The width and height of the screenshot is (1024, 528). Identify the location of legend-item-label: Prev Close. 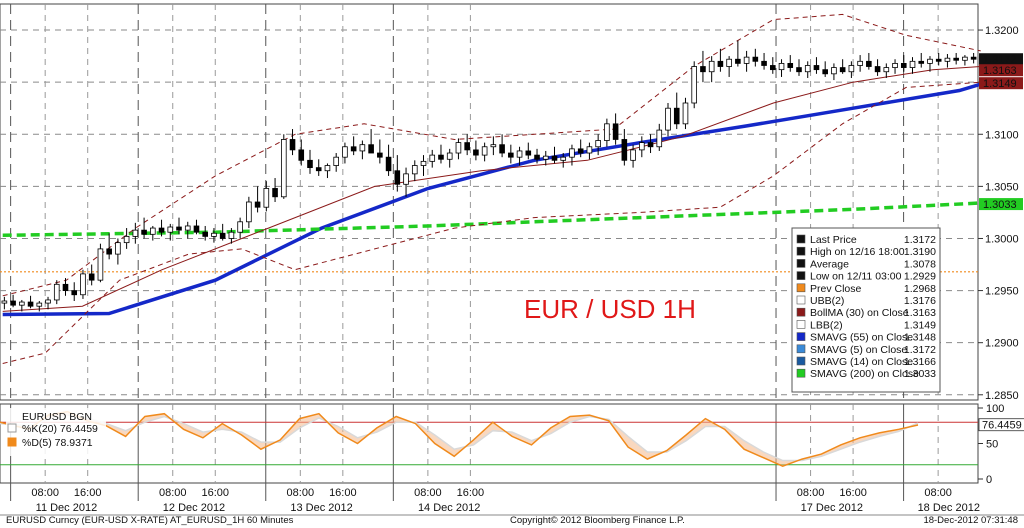
(836, 289).